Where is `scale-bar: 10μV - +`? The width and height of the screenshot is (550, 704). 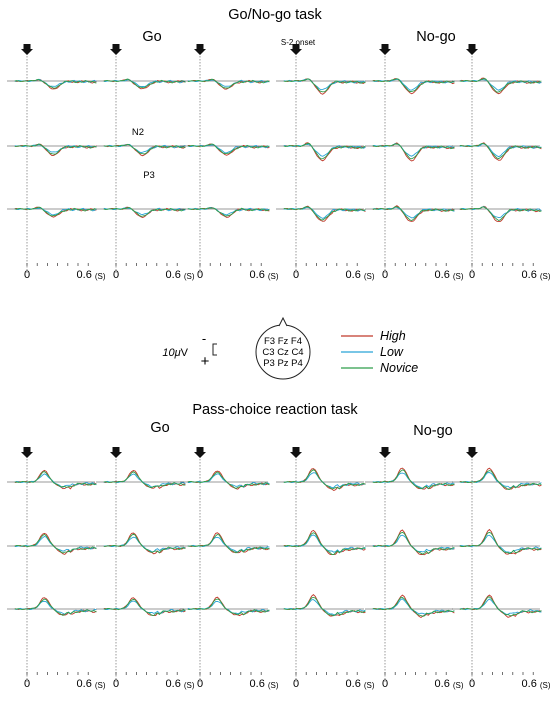
scale-bar: 10μV - + is located at coordinates (189, 350).